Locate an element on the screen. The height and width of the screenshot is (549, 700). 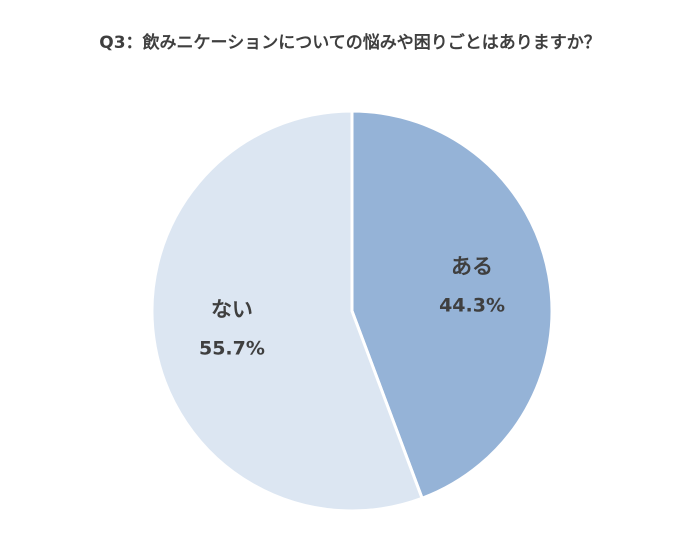
pie-labels: ある 44.3% ない 55.7% is located at coordinates (352, 306).